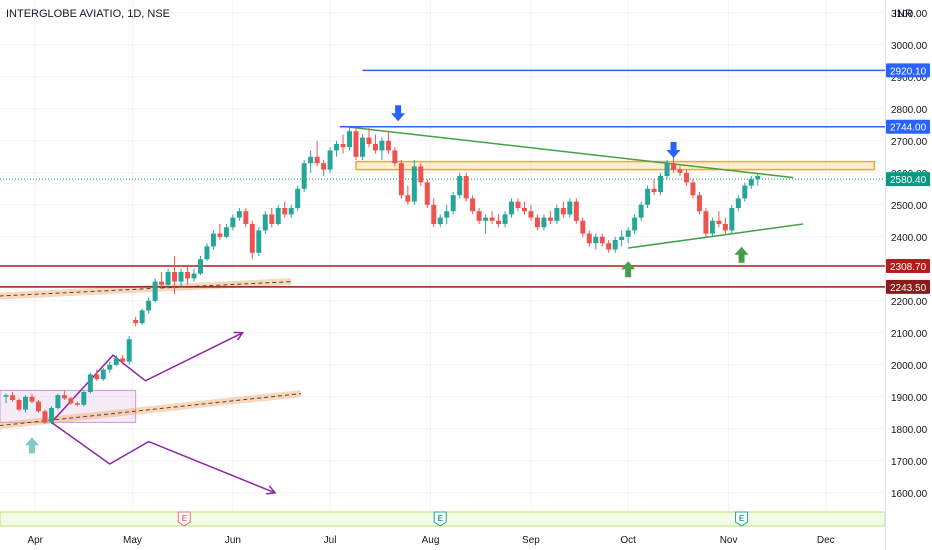 Image resolution: width=932 pixels, height=550 pixels. Describe the element at coordinates (909, 78) in the screenshot. I see `y-tick-label: 2900.00` at that location.